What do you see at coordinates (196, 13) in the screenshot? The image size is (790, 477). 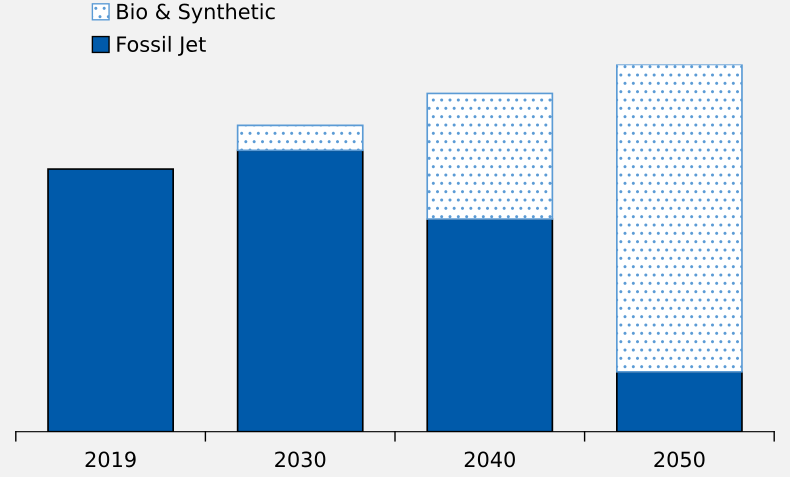 I see `legend-label: Bio & Synthetic` at bounding box center [196, 13].